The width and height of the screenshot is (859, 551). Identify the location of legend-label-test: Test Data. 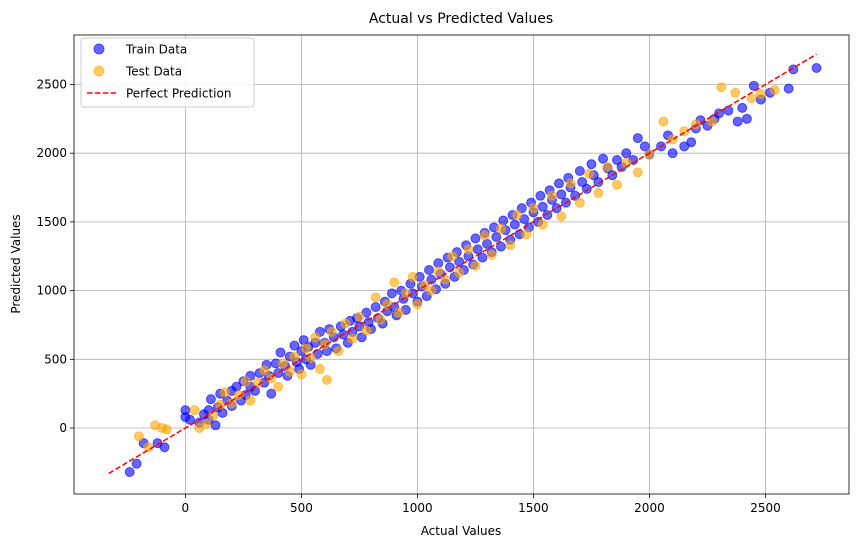
(153, 72).